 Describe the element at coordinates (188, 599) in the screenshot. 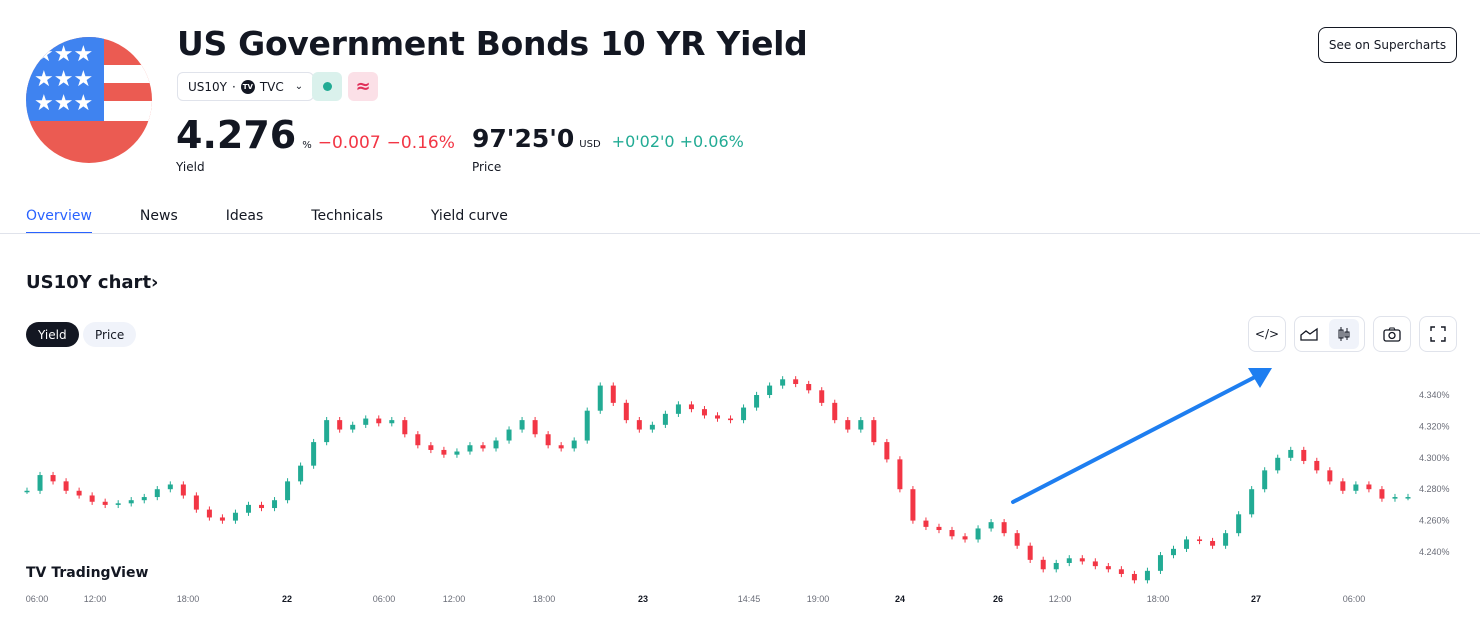

I see `x-tick-label: 18:00` at that location.